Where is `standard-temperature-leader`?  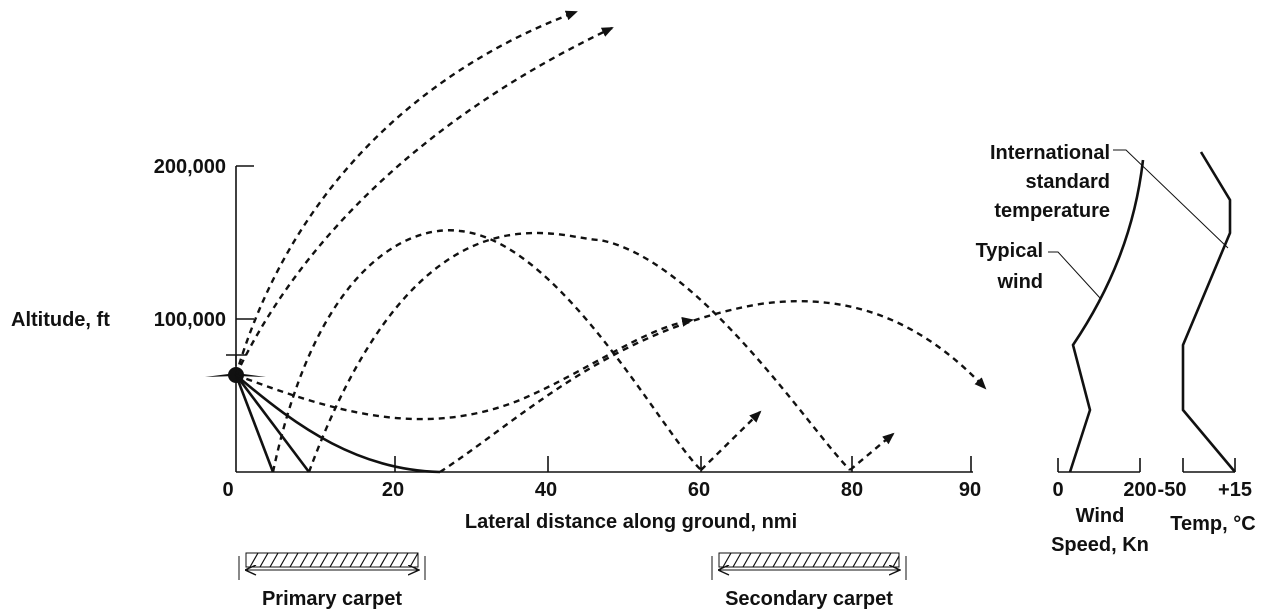
standard-temperature-leader is located at coordinates (1171, 199).